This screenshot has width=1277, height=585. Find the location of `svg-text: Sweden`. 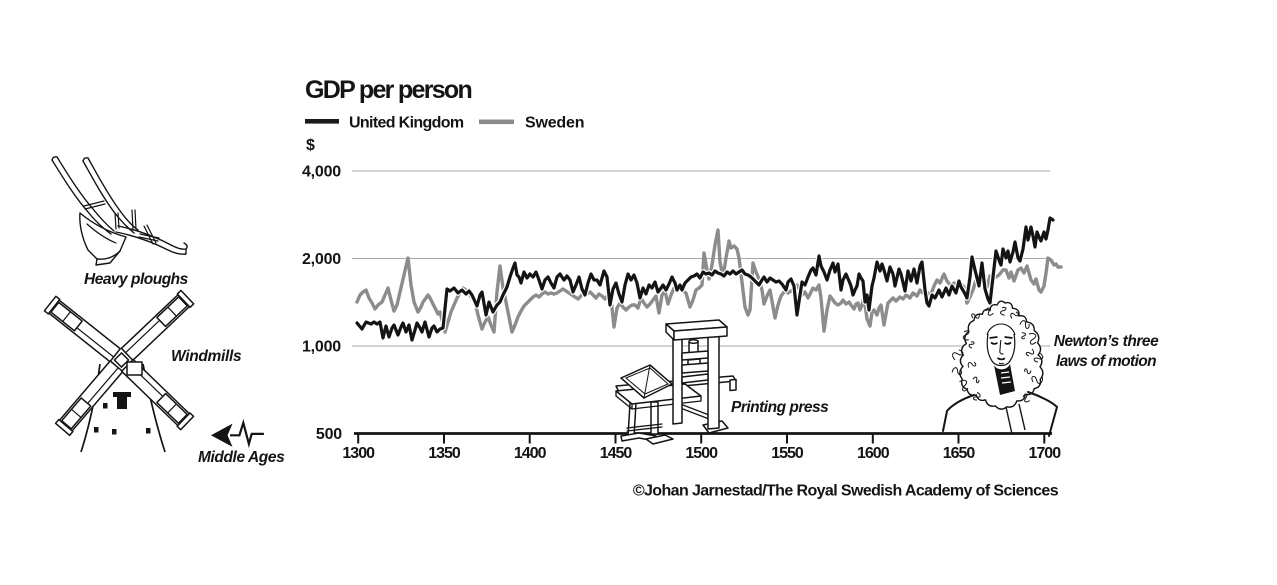

svg-text: Sweden is located at coordinates (554, 123).